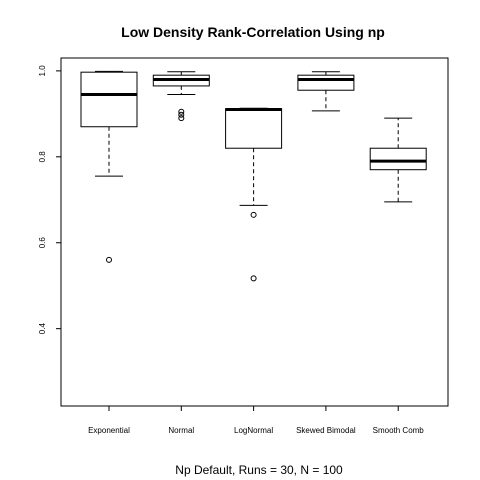 The width and height of the screenshot is (480, 480). Describe the element at coordinates (253, 32) in the screenshot. I see `chart-title: Low Density Rank-Correlation Using np` at that location.